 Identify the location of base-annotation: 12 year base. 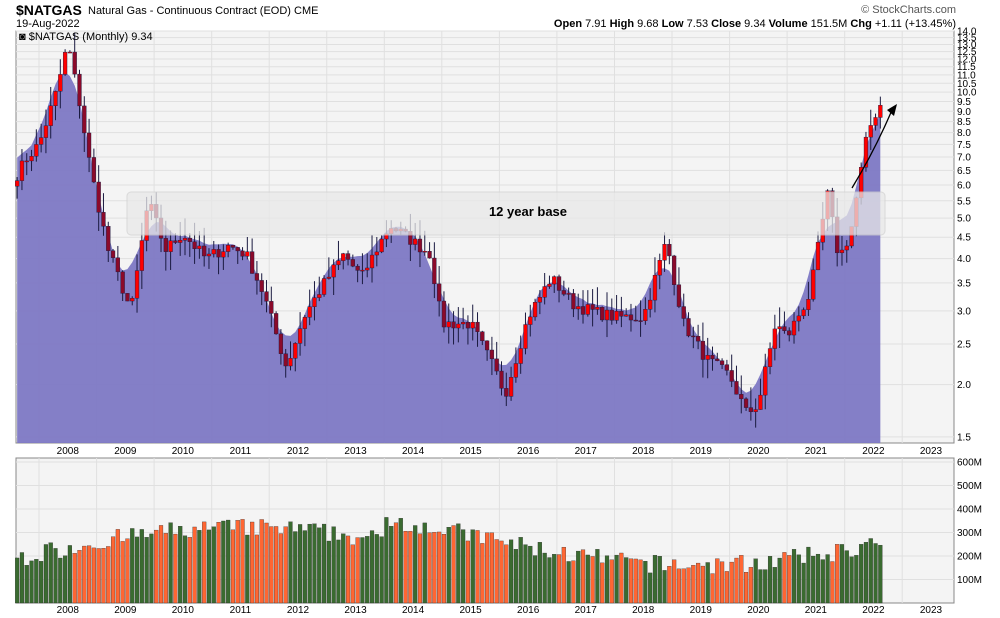
(528, 211).